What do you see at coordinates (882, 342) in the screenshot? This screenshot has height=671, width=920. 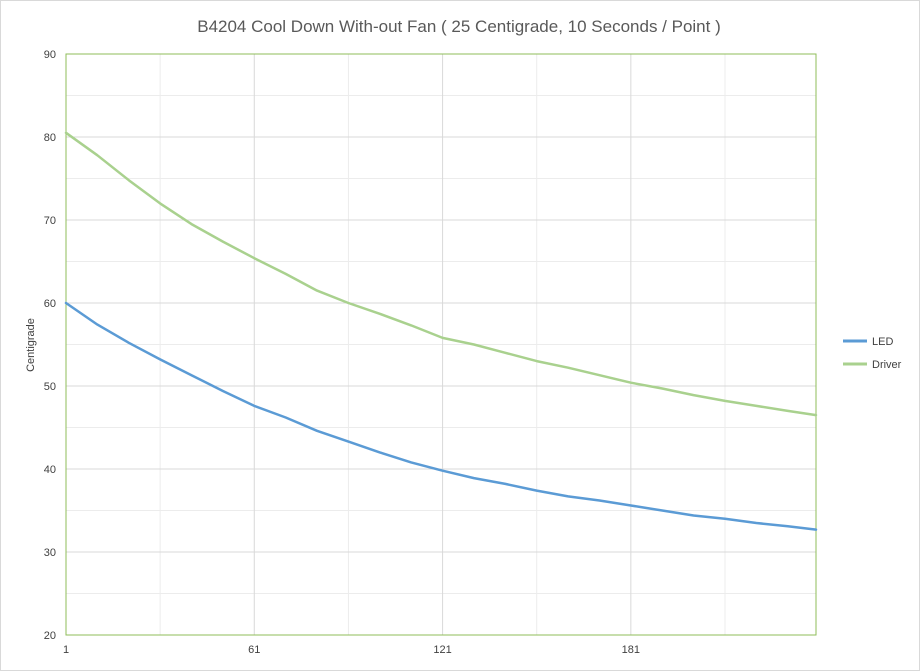 I see `legend-label-led: LED` at bounding box center [882, 342].